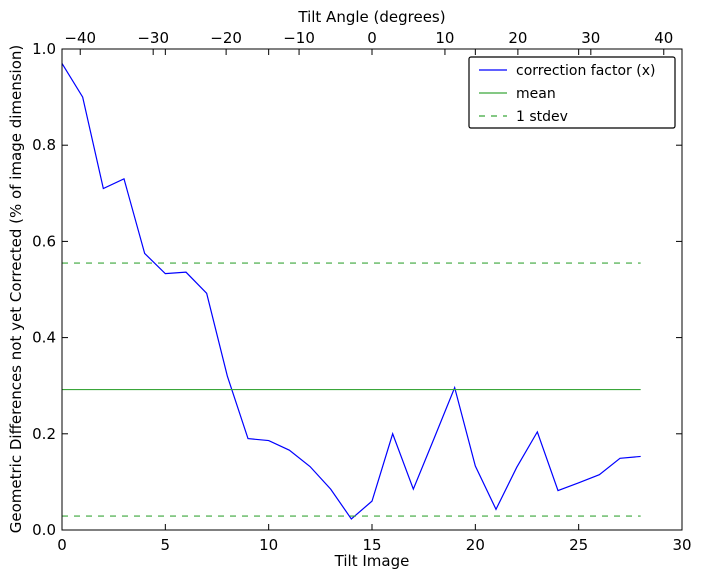  What do you see at coordinates (44, 338) in the screenshot?
I see `y-tick-label: 0.4` at bounding box center [44, 338].